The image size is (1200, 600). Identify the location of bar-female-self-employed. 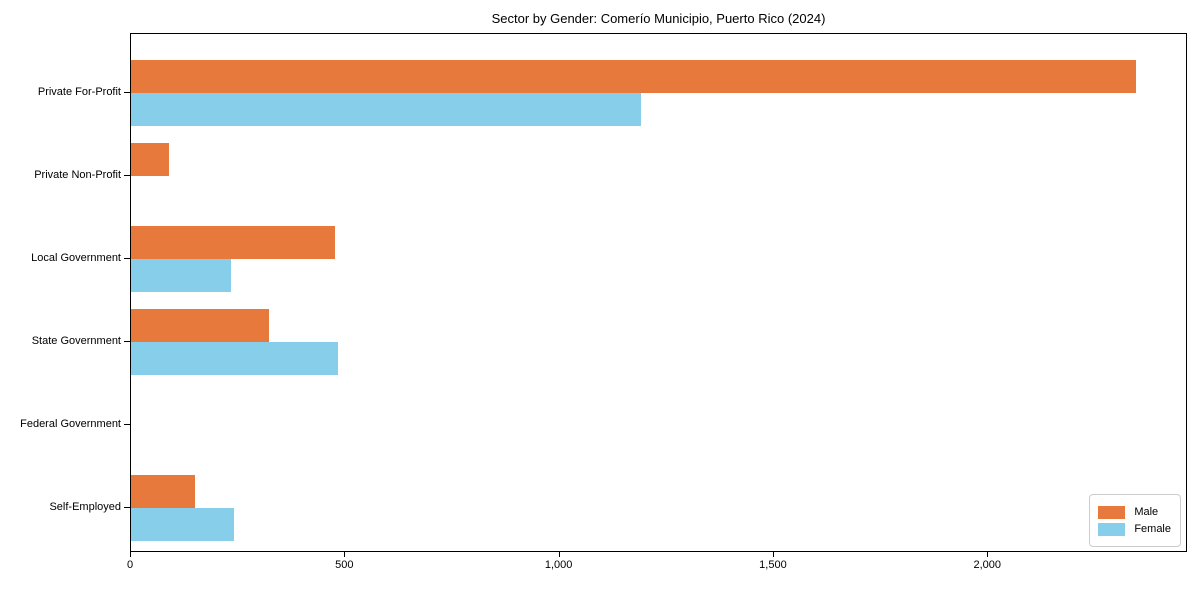
(182, 524).